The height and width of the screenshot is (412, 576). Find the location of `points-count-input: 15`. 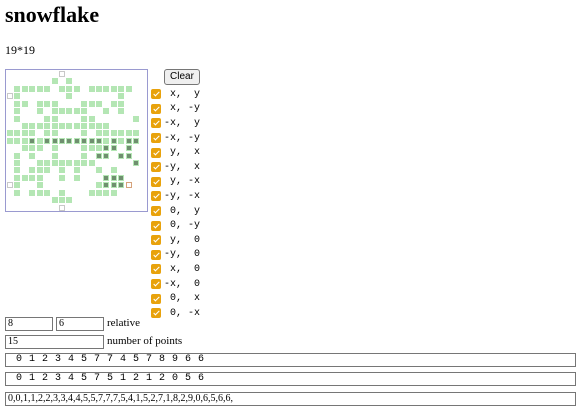

points-count-input: 15 is located at coordinates (54, 342).